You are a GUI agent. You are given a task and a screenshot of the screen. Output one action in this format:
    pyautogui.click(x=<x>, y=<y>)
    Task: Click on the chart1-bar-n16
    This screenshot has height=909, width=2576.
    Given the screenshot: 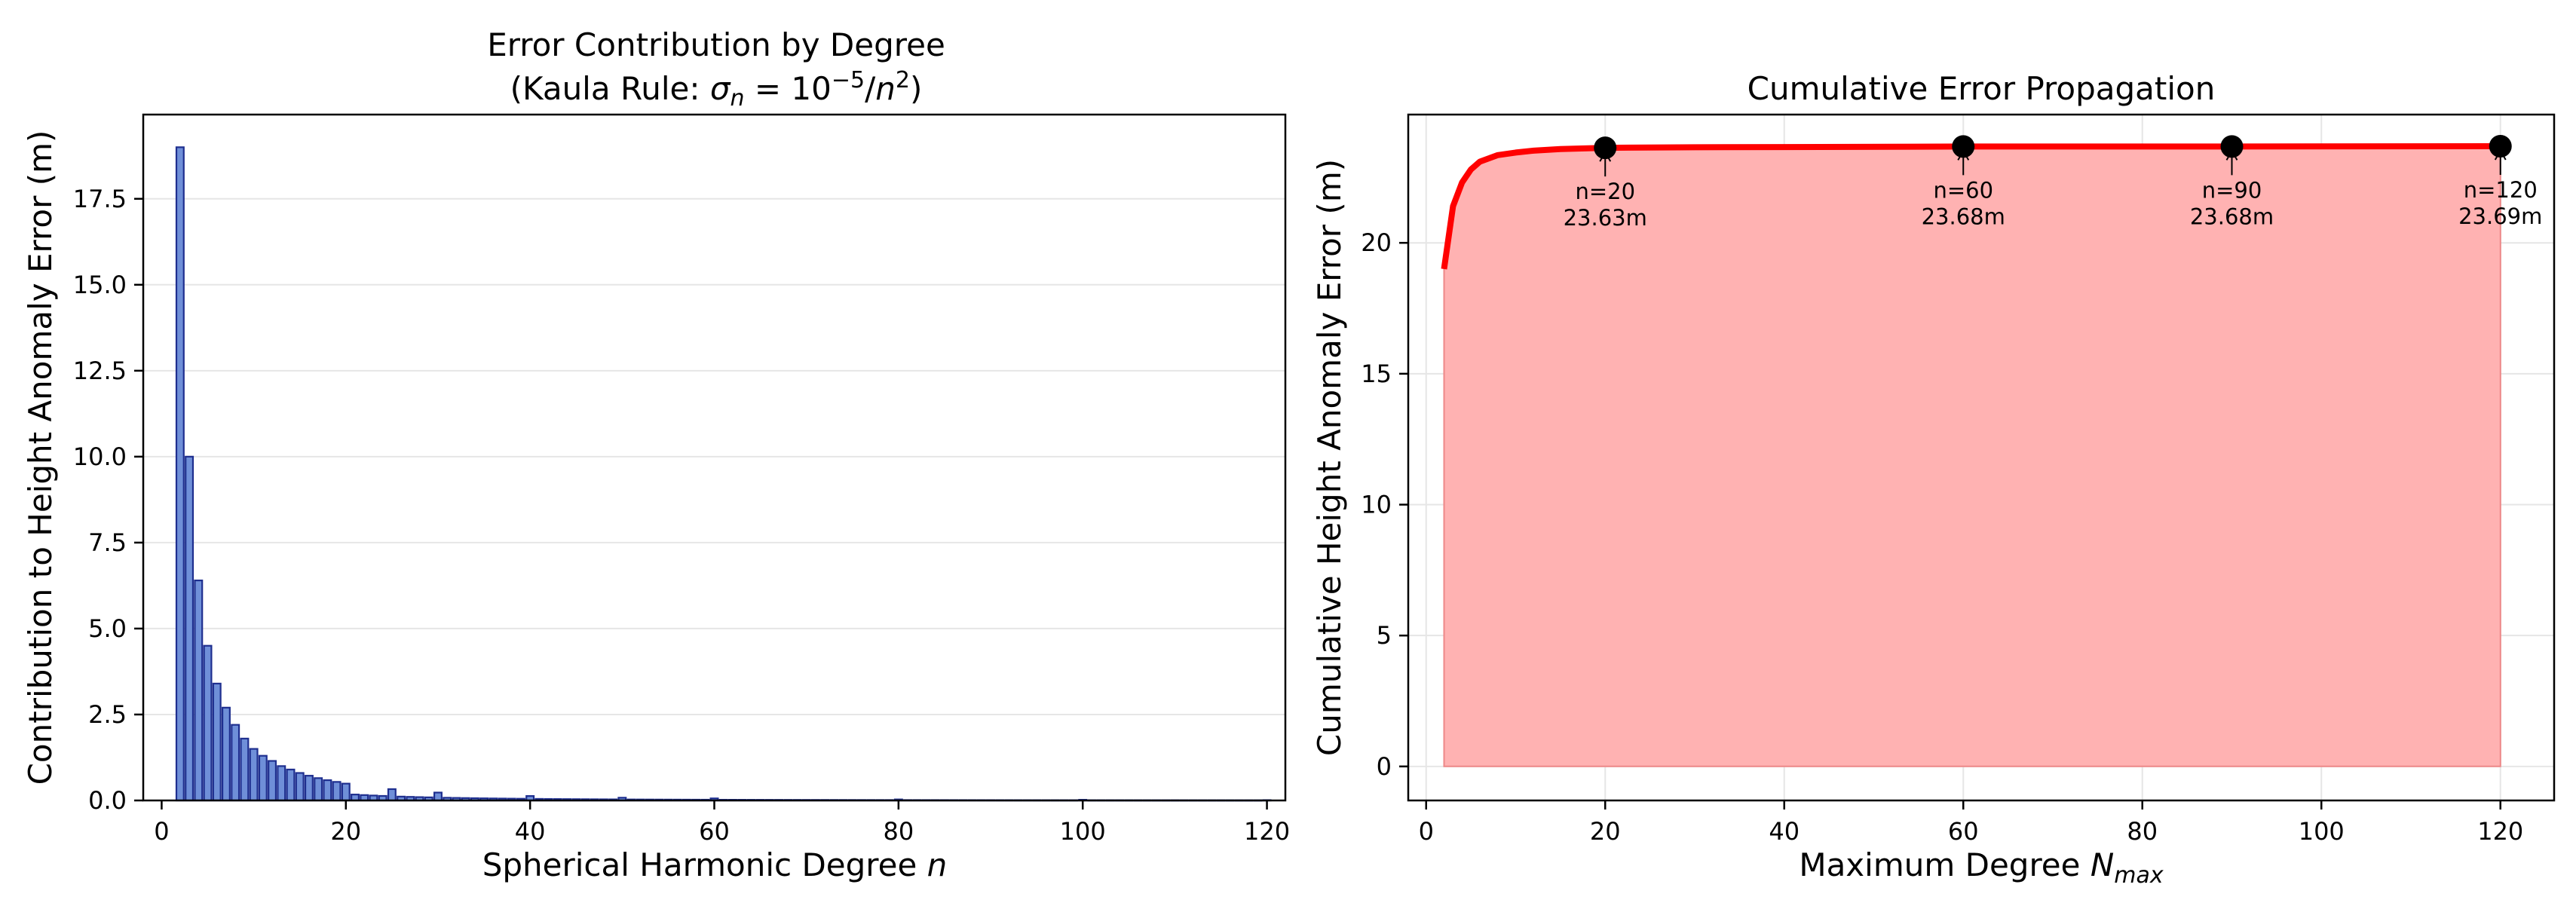 What is the action you would take?
    pyautogui.click(x=309, y=788)
    